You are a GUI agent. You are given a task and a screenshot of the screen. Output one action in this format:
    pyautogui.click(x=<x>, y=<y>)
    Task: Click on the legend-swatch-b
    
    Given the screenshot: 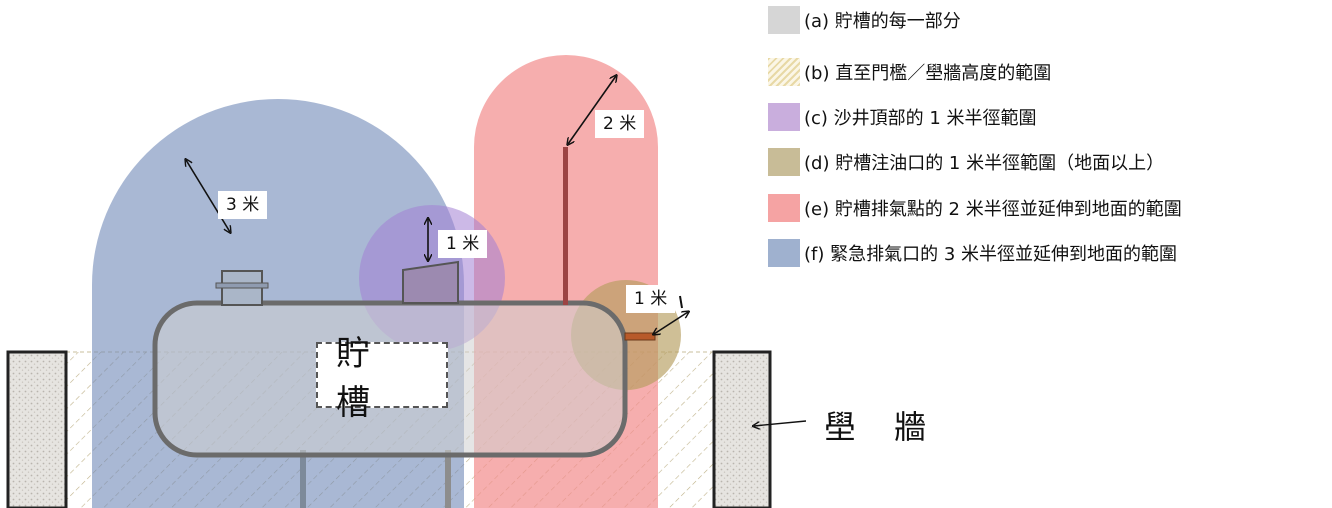 What is the action you would take?
    pyautogui.click(x=784, y=72)
    